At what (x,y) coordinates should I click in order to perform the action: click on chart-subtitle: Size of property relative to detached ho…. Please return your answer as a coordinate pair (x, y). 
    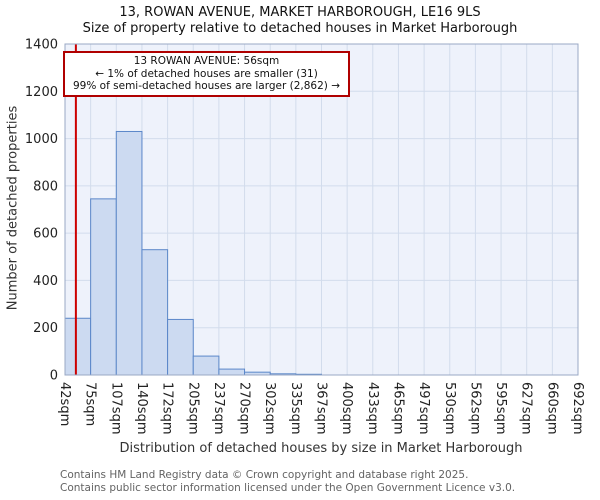
    Looking at the image, I should click on (300, 28).